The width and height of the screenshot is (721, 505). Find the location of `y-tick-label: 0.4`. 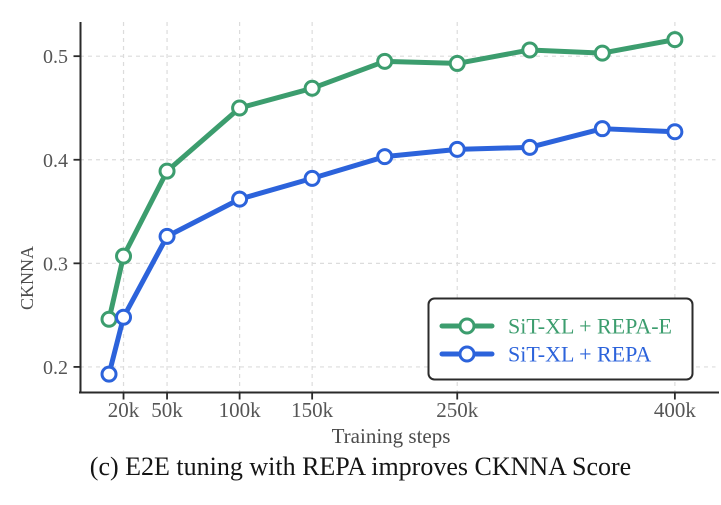

y-tick-label: 0.4 is located at coordinates (55, 161).